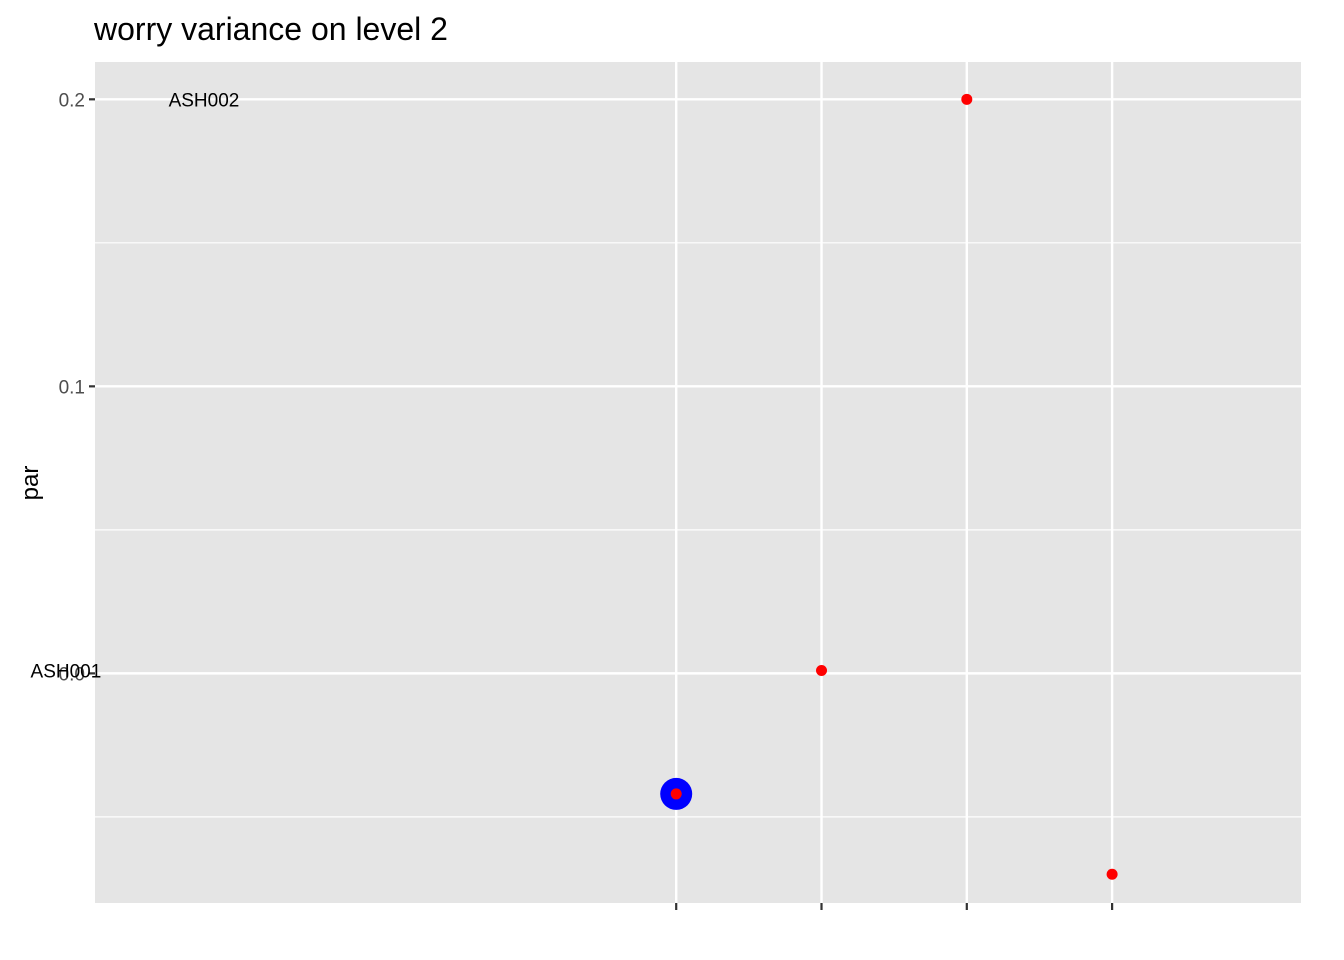  I want to click on annotation-label: ASH002, so click(204, 100).